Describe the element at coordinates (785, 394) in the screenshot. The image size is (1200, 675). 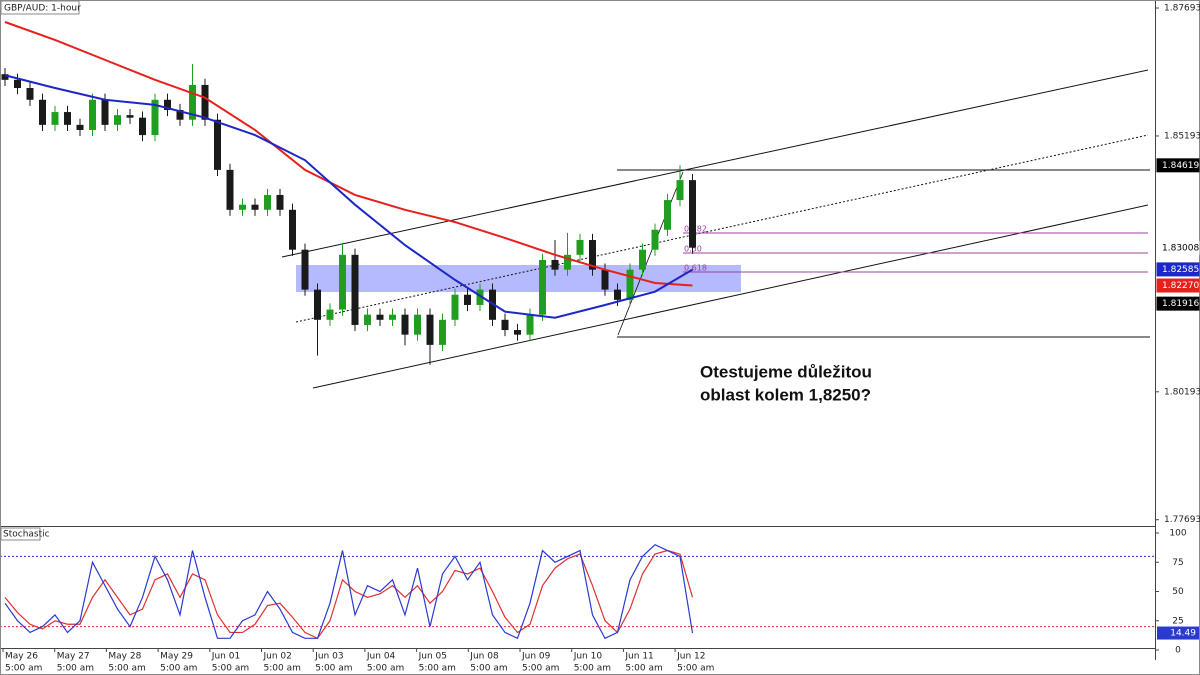
I see `annotation: oblast kolem 1,8250?` at that location.